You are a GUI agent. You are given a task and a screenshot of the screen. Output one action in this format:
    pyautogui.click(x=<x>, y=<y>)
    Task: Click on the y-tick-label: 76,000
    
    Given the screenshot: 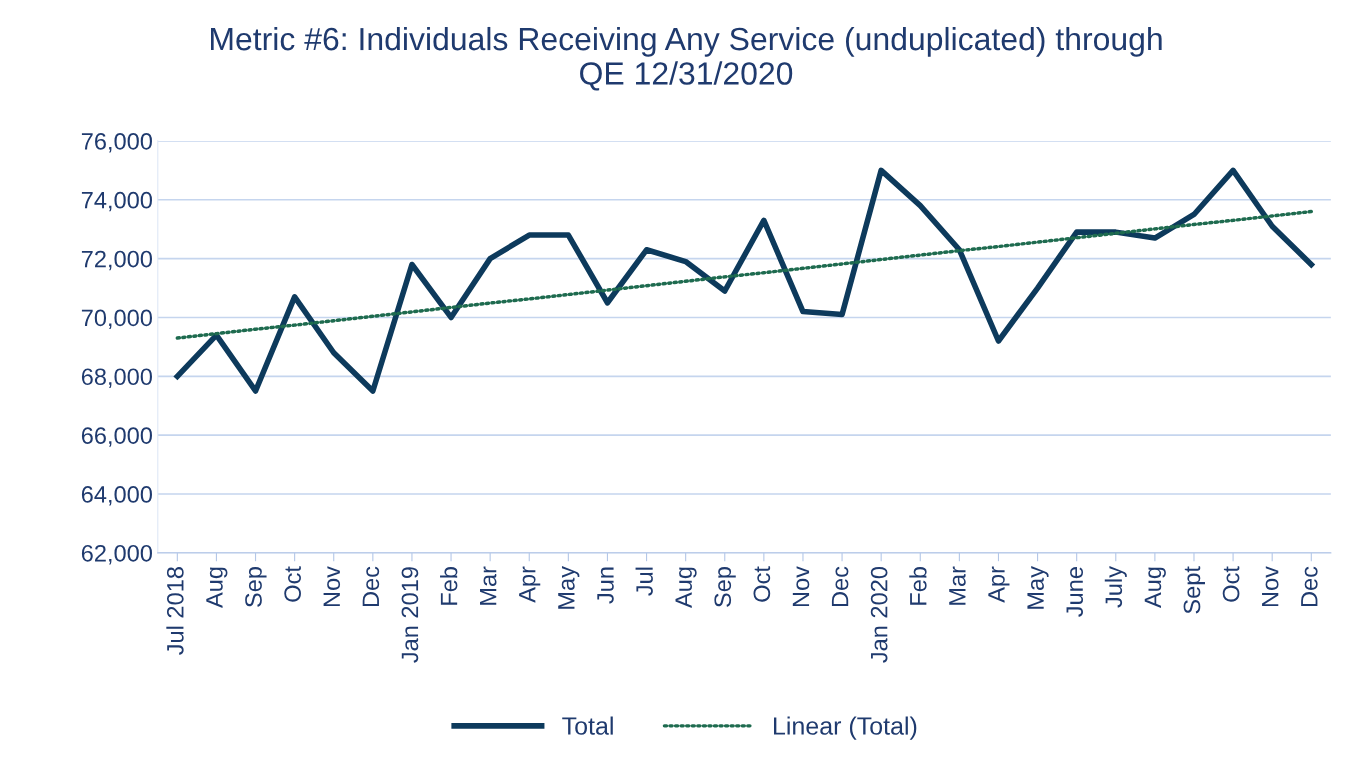 What is the action you would take?
    pyautogui.click(x=116, y=142)
    